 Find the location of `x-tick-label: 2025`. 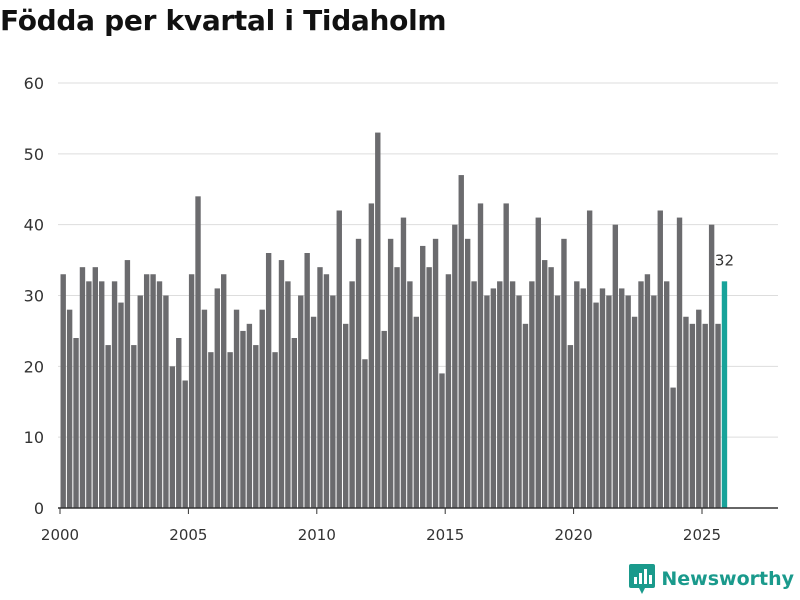

x-tick-label: 2025 is located at coordinates (702, 535).